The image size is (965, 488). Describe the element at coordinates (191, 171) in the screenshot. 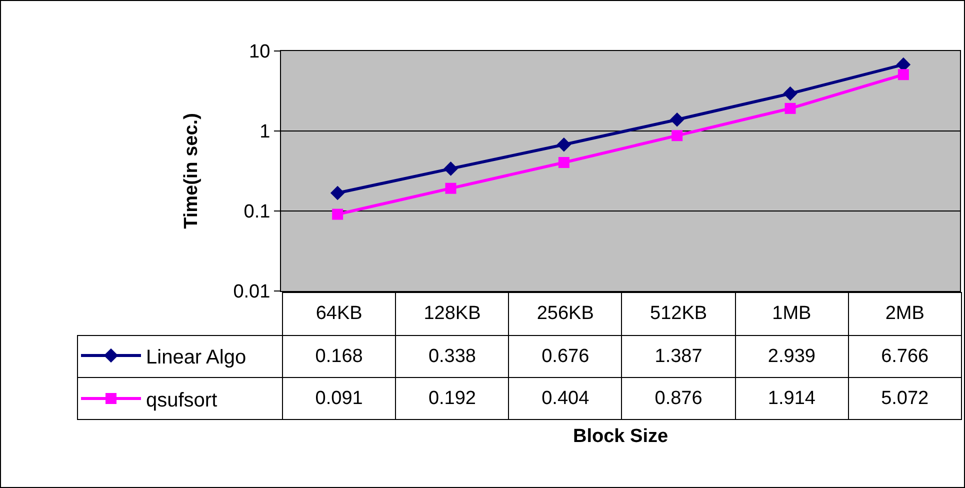

I see `y-axis-title: Time(in sec.)` at that location.